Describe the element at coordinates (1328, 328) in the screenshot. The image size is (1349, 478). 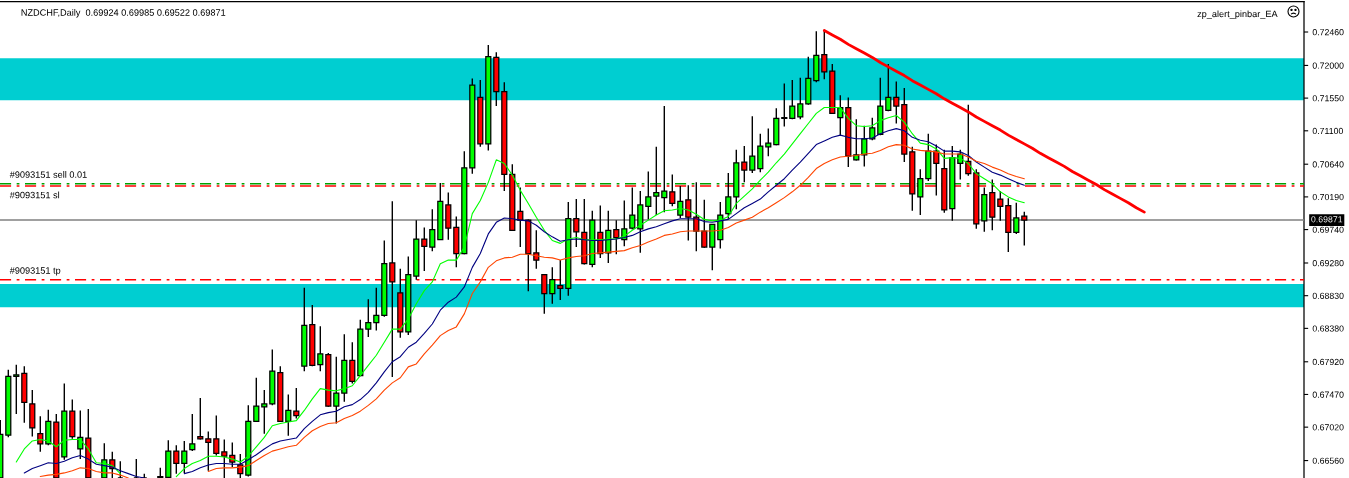
I see `y-tick-label: 0.68380` at that location.